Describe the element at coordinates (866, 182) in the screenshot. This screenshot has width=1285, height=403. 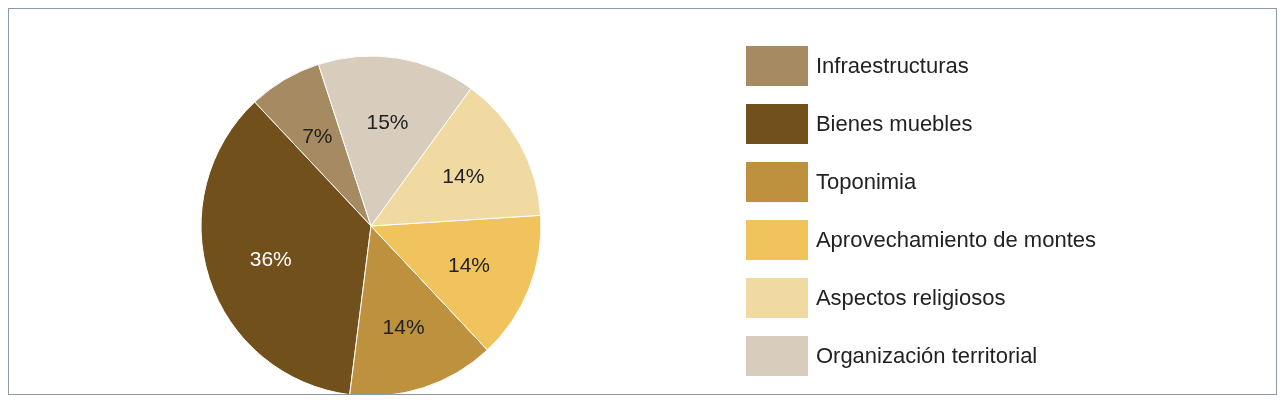
I see `legend-label: Toponimia` at that location.